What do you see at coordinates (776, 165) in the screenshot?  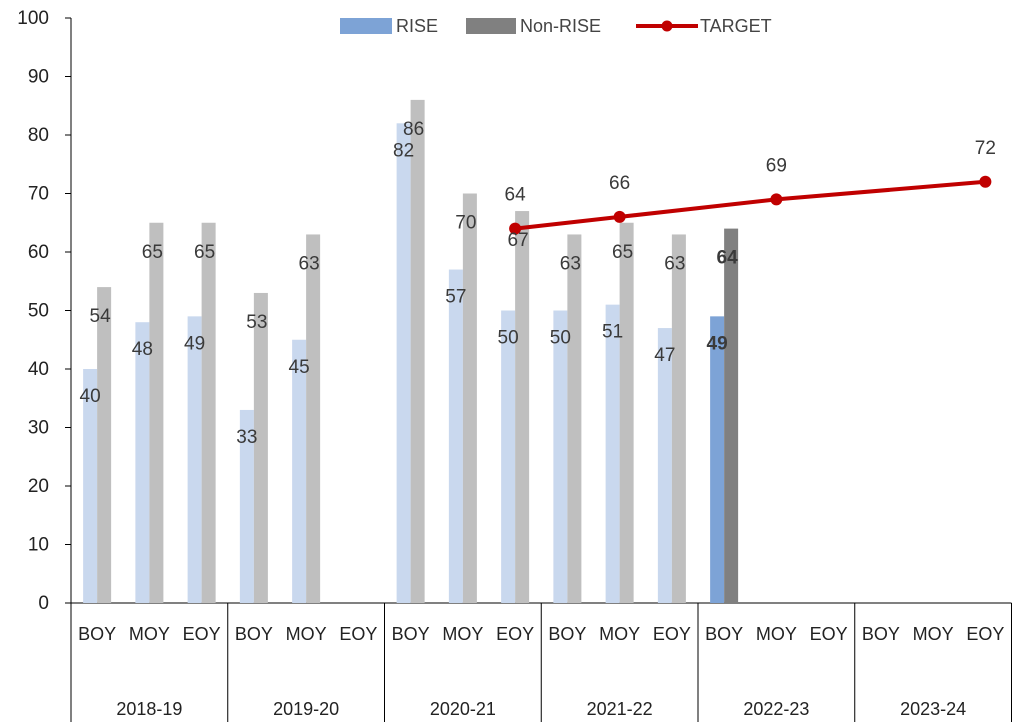 I see `data-label-target: 69` at bounding box center [776, 165].